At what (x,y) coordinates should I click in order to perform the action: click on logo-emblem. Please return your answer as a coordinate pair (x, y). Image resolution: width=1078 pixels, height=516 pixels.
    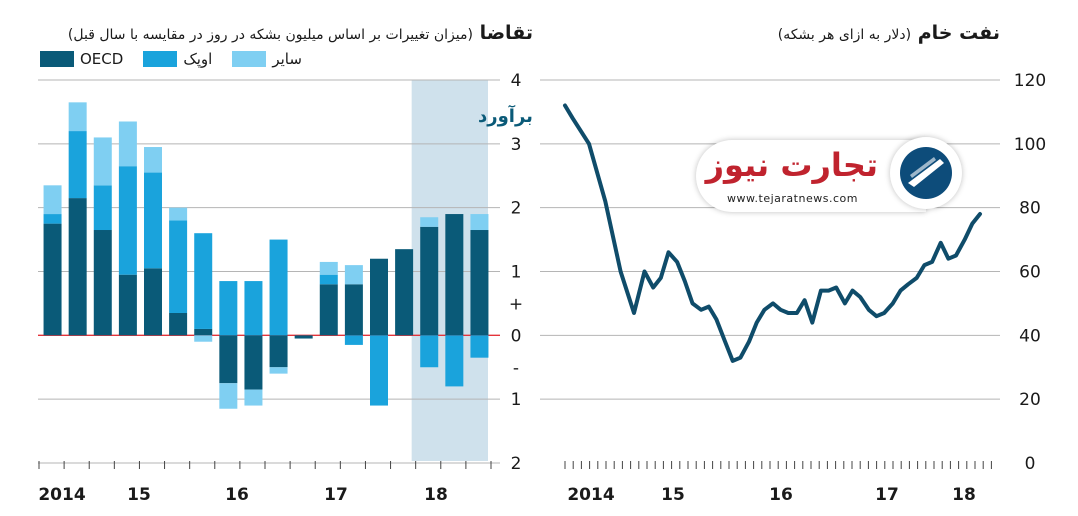
    Looking at the image, I should click on (926, 173).